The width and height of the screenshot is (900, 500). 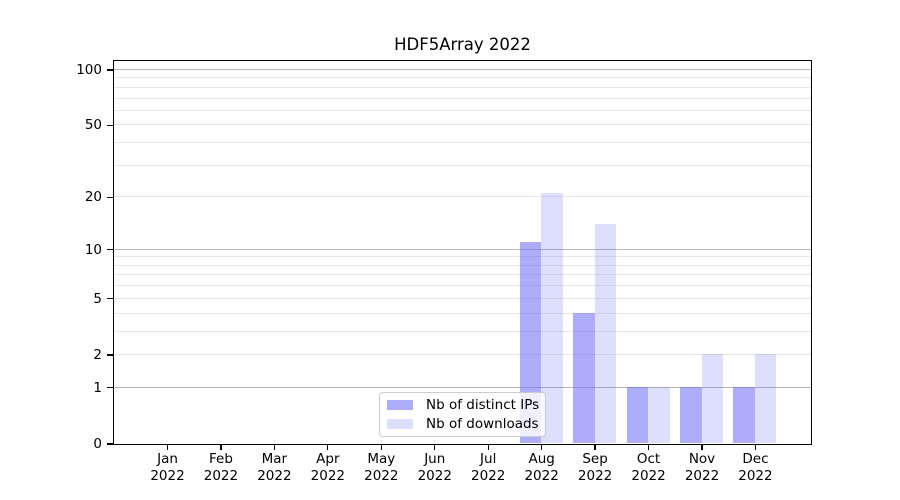 I want to click on legend: Nb of distinct IPs Nb of downloads, so click(x=462, y=414).